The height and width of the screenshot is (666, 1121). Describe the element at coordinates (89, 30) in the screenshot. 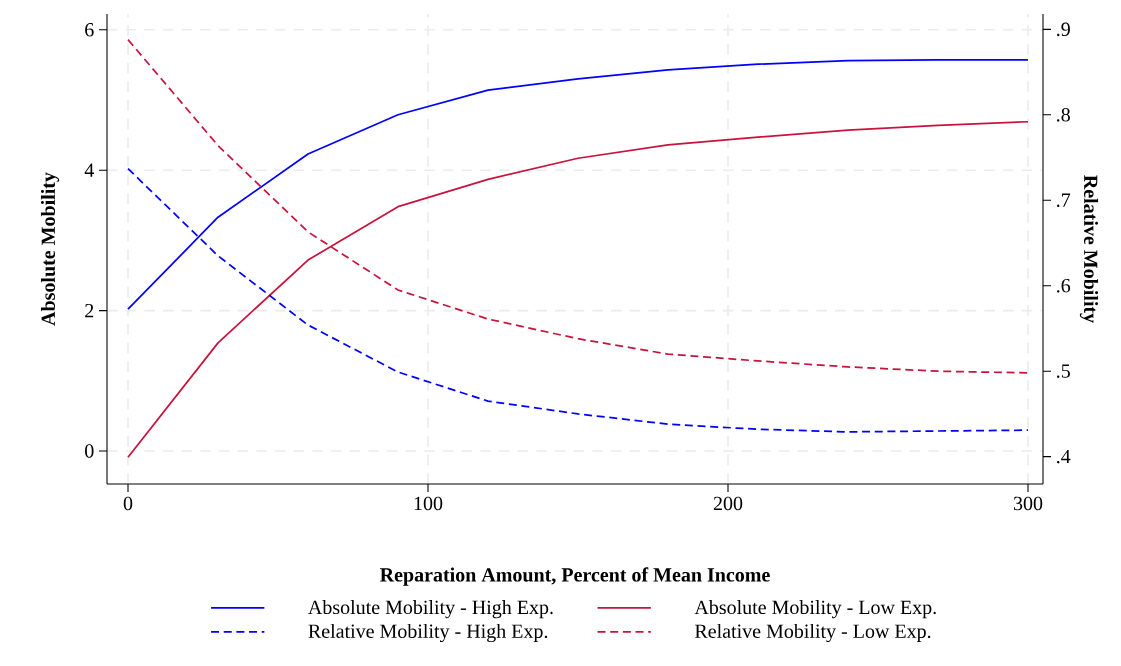

I see `y-tick-label: 6` at that location.